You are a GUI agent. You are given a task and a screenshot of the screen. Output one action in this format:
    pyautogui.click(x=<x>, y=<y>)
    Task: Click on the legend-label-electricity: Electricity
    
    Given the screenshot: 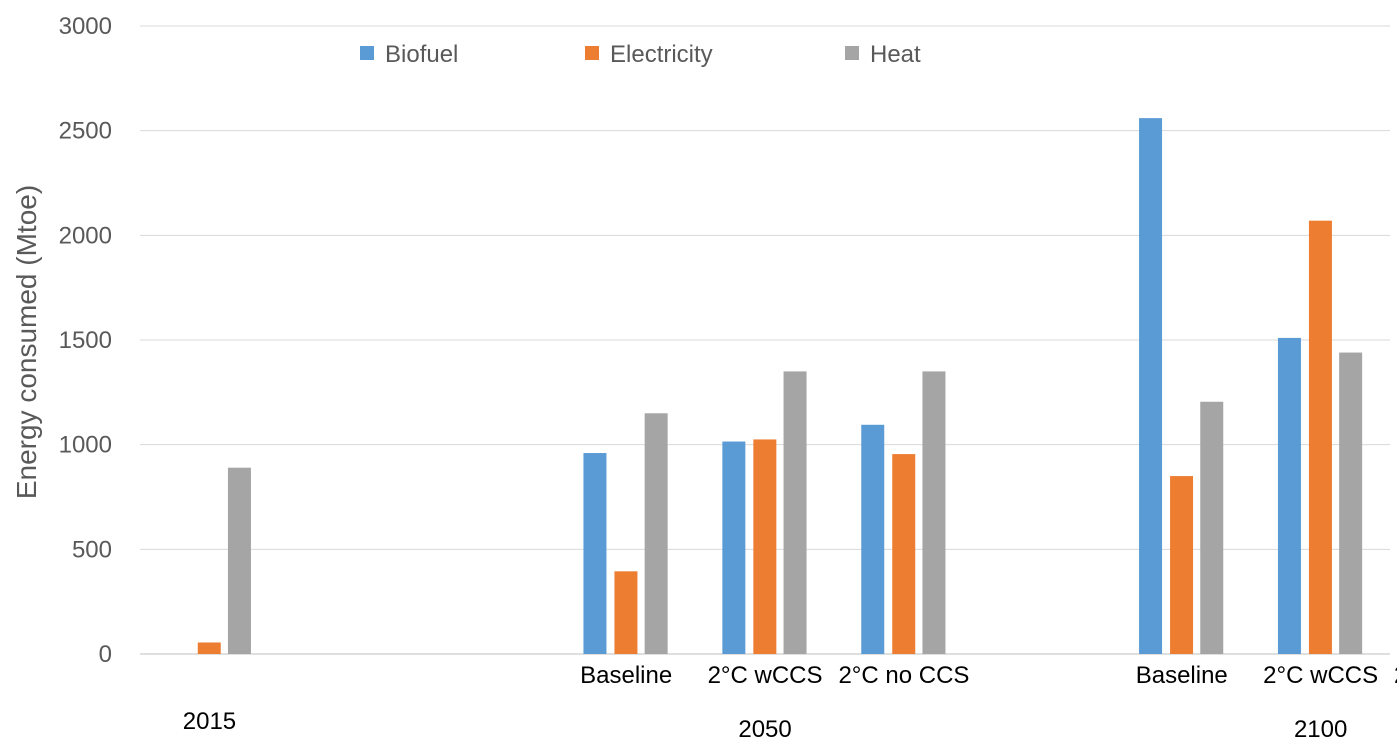 What is the action you would take?
    pyautogui.click(x=661, y=54)
    